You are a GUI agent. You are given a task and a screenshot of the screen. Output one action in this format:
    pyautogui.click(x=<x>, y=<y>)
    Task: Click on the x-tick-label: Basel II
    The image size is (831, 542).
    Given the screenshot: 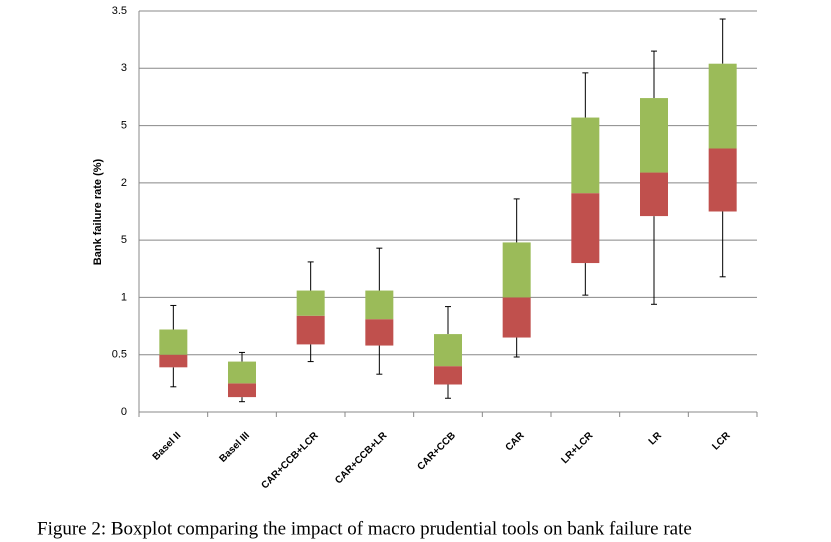 What is the action you would take?
    pyautogui.click(x=167, y=446)
    